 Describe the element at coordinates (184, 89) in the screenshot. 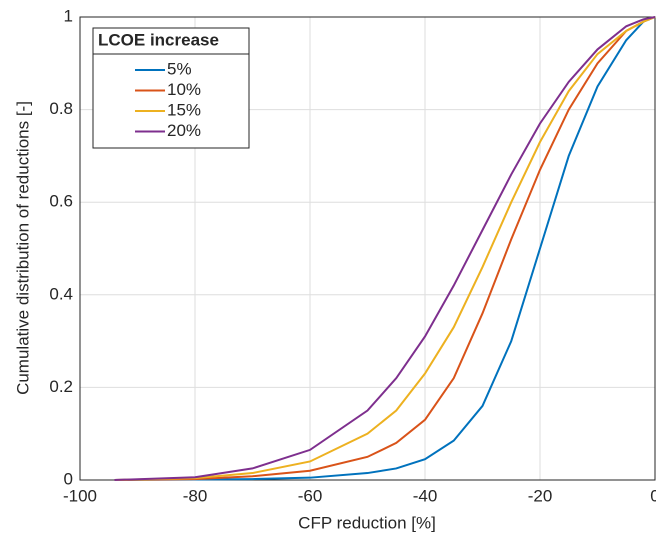

I see `legend-label: 10%` at that location.